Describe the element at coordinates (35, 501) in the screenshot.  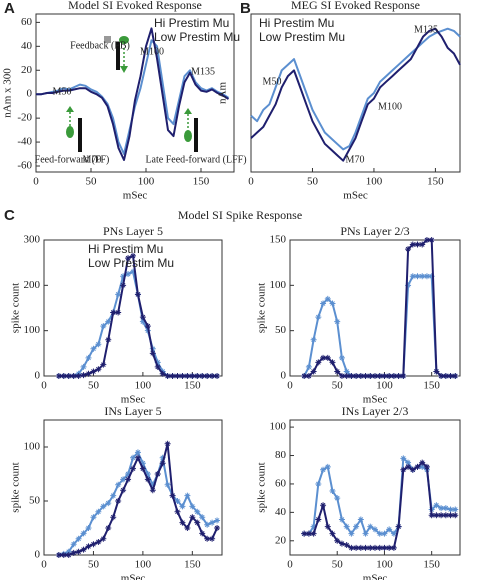
I see `y-tick-label: 50` at that location.